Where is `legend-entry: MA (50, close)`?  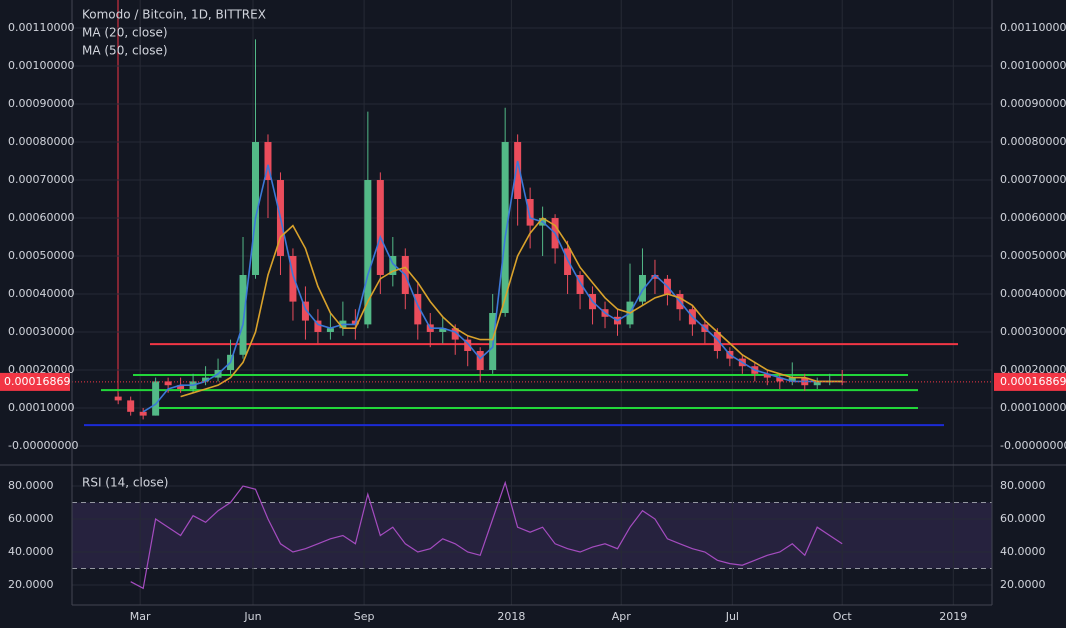
legend-entry: MA (50, close) is located at coordinates (125, 51).